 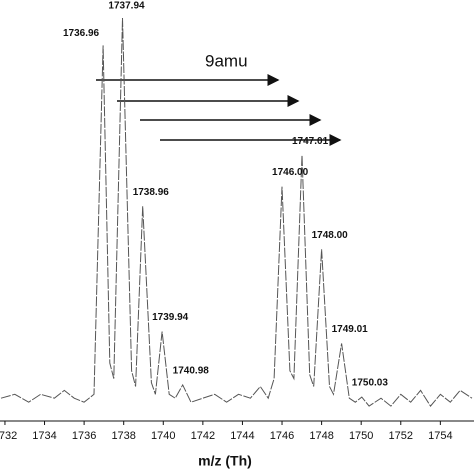 I want to click on peak-label: 1739.94, so click(x=170, y=317).